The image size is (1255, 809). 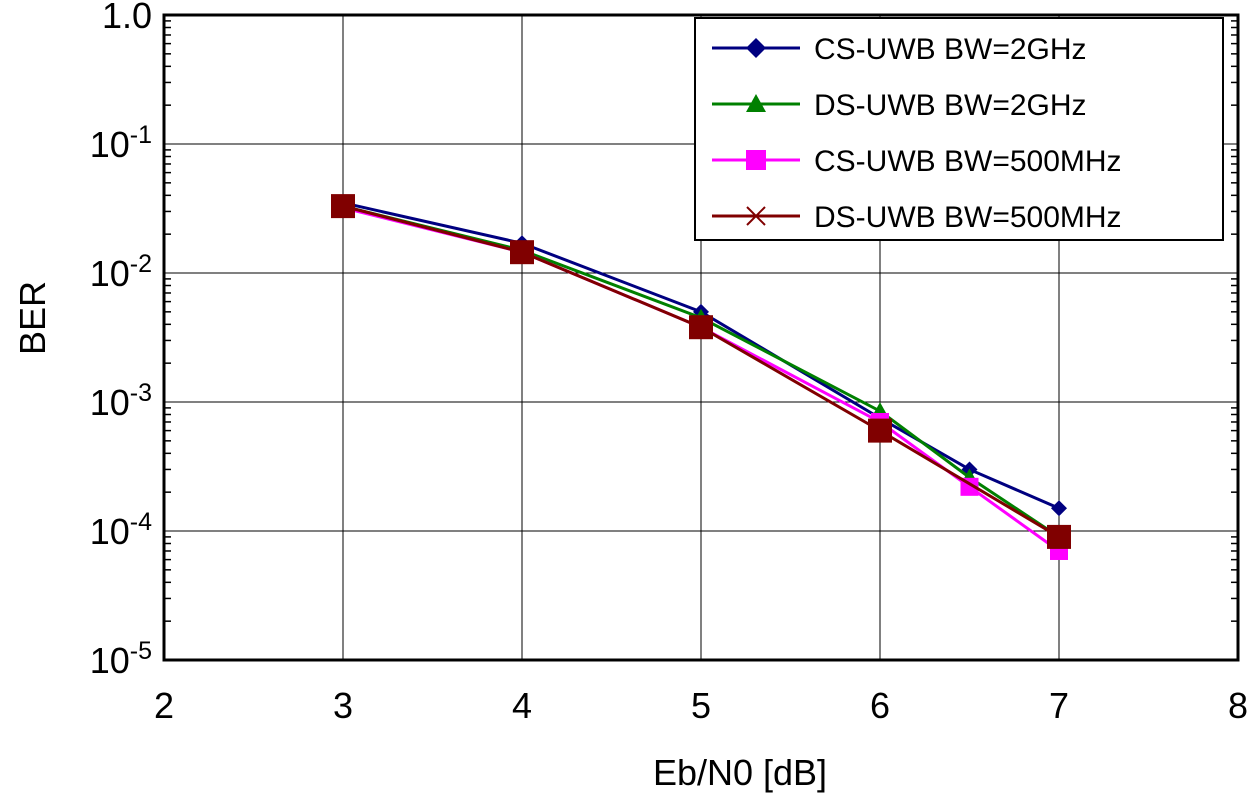 I want to click on x-tick-label: 8, so click(x=1238, y=705).